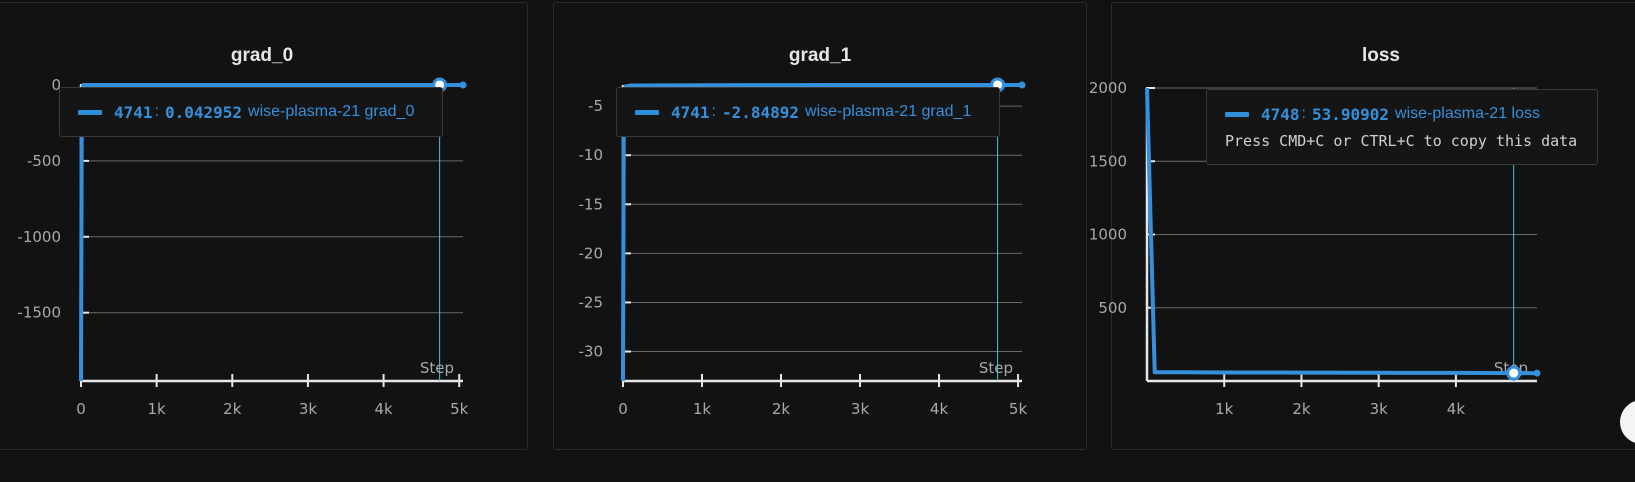 This screenshot has width=1635, height=482. What do you see at coordinates (39, 237) in the screenshot?
I see `y-tick-label: -1000` at bounding box center [39, 237].